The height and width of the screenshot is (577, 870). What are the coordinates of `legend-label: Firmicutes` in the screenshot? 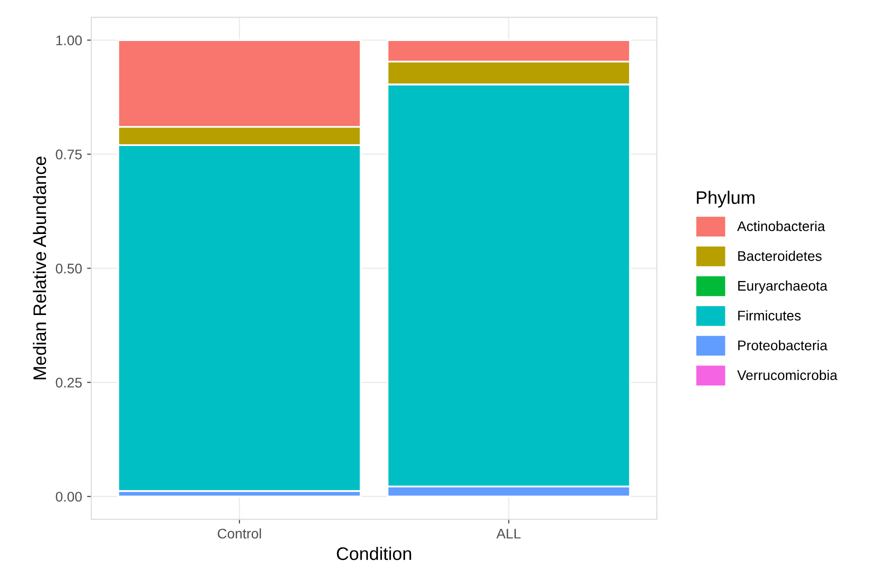 It's located at (769, 315).